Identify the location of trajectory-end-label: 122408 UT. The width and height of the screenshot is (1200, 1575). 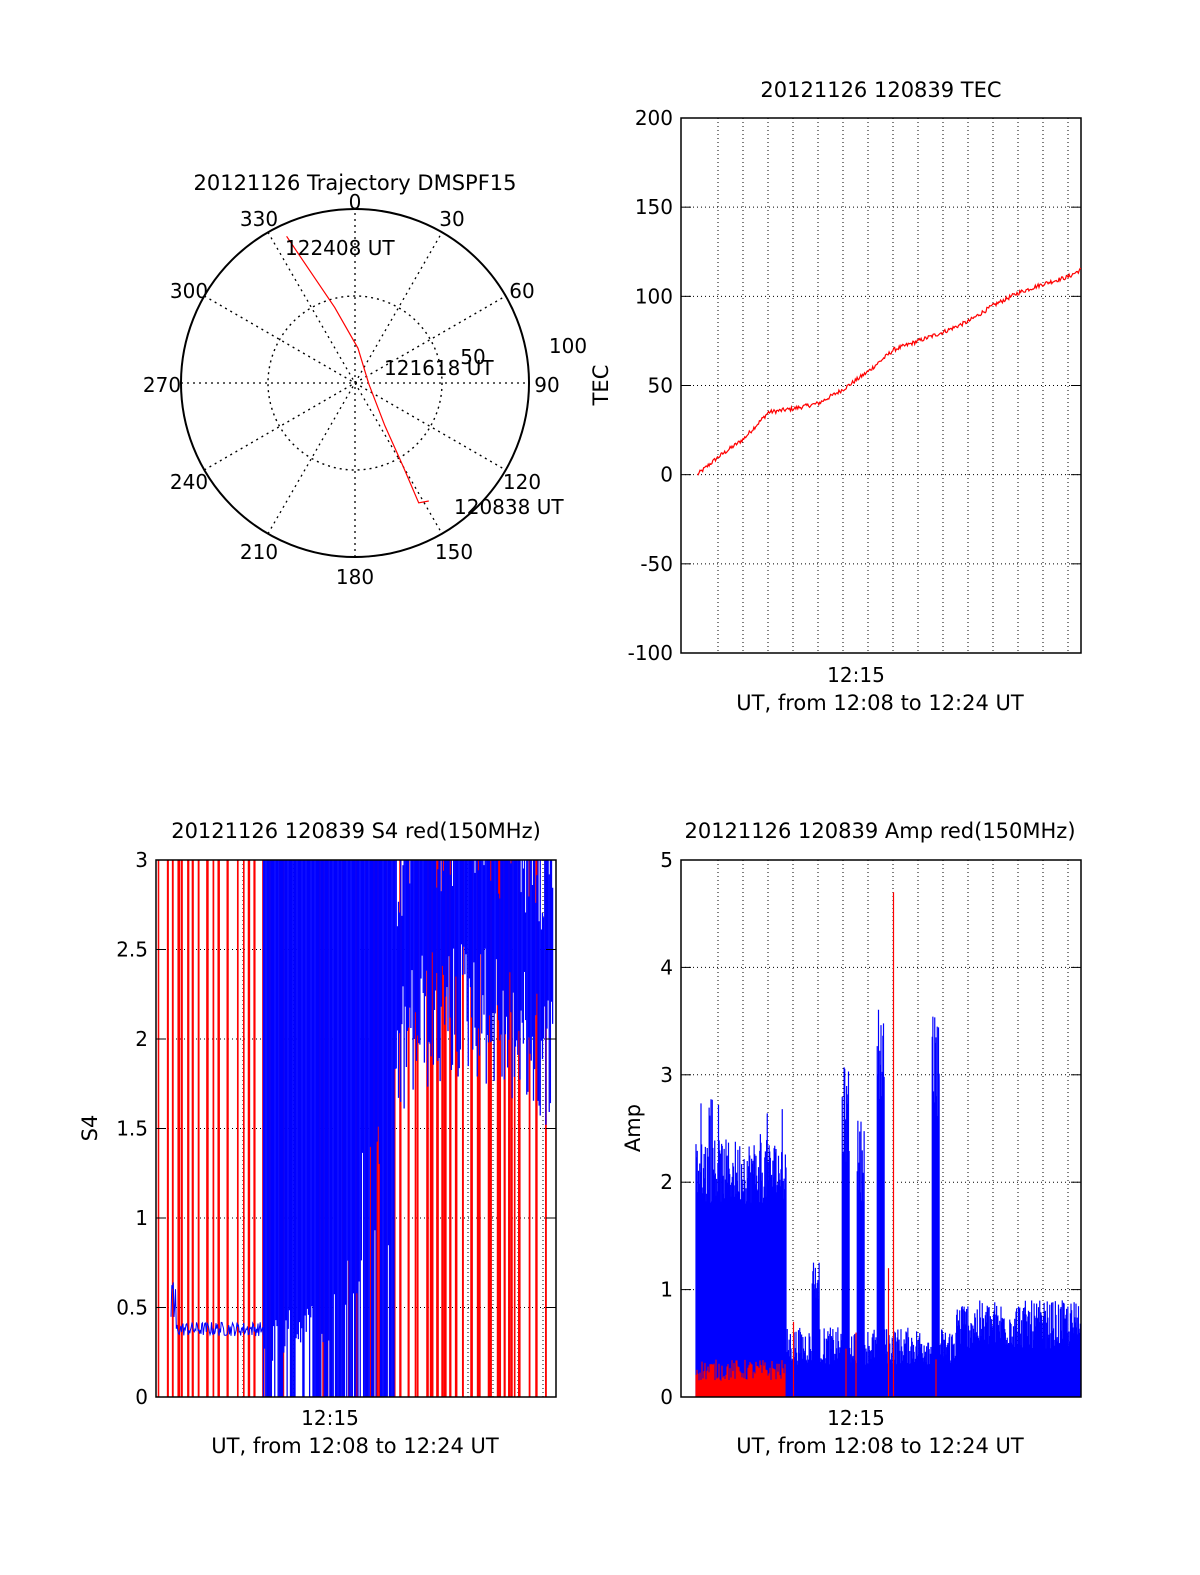
(340, 248).